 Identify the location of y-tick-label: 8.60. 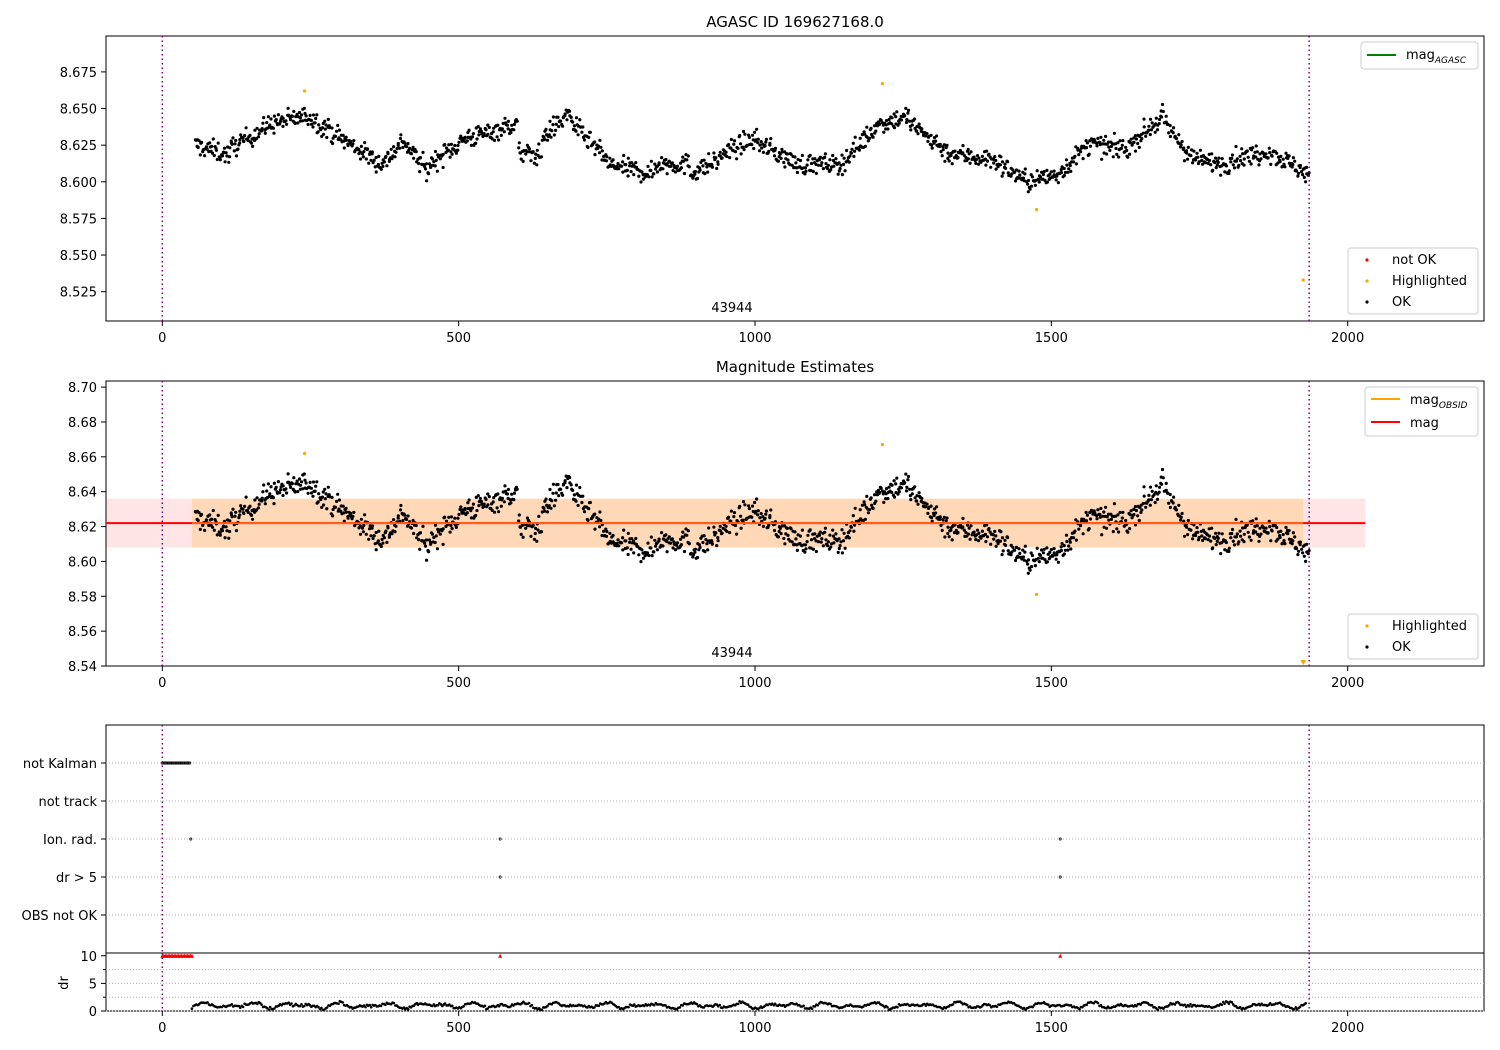
(82, 562).